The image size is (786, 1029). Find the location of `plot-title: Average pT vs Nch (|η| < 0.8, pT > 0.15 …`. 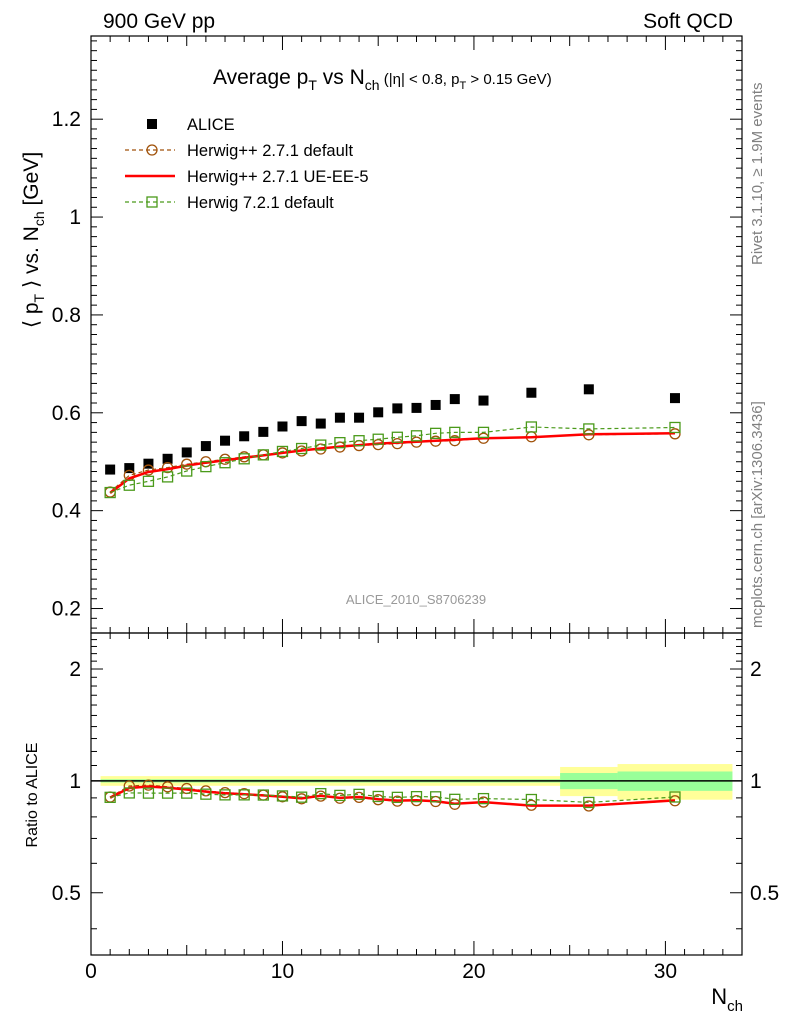

plot-title: Average pT vs Nch (|η| < 0.8, pT > 0.15 … is located at coordinates (382, 79).